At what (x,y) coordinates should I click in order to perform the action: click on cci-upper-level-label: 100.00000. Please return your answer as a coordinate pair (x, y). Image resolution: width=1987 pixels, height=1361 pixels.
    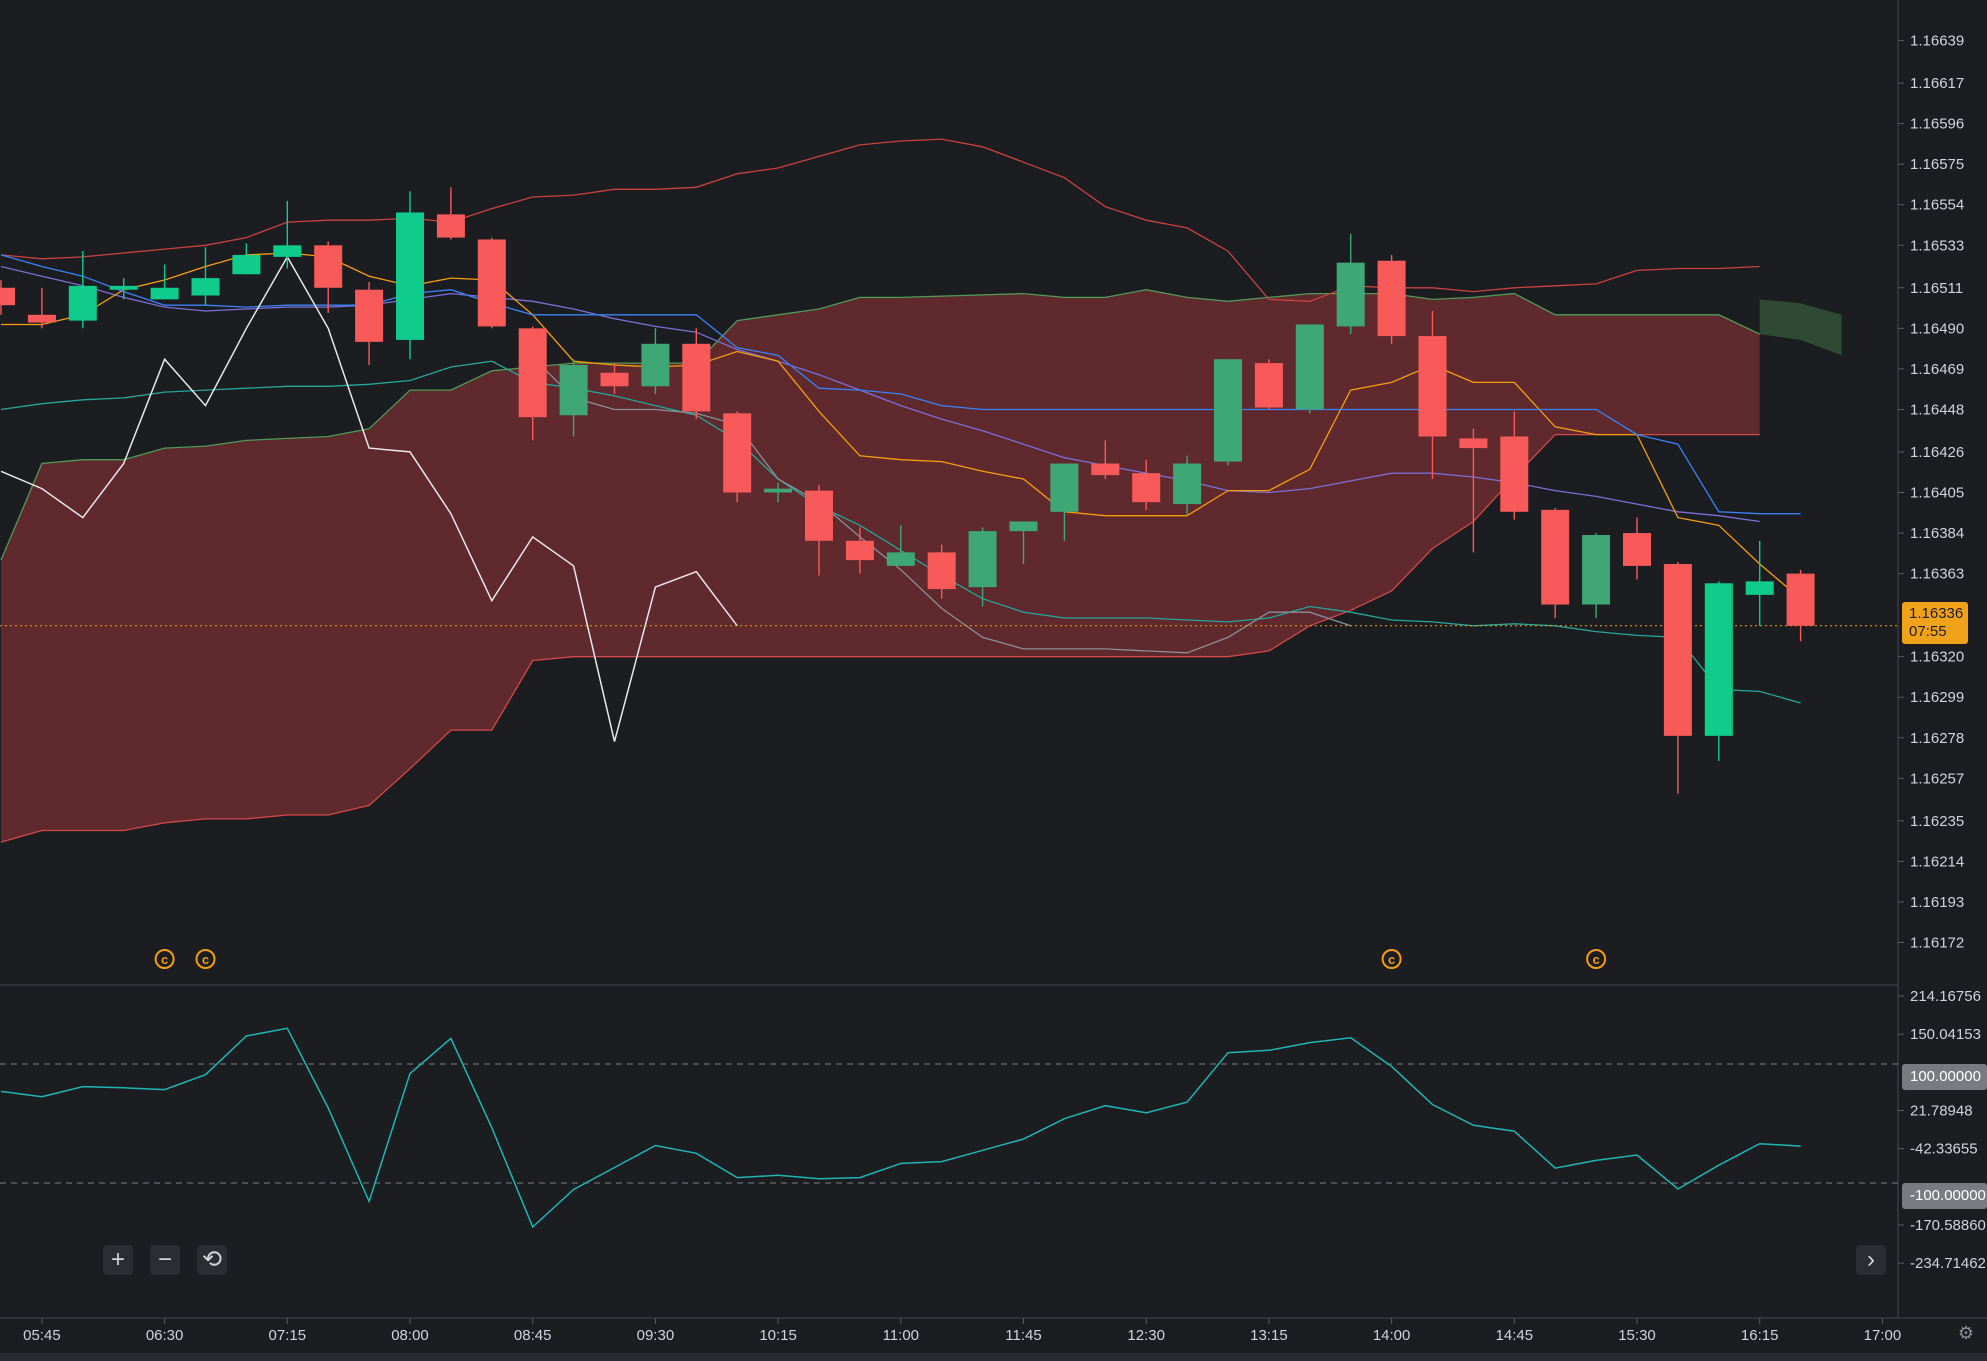
    Looking at the image, I should click on (1944, 1077).